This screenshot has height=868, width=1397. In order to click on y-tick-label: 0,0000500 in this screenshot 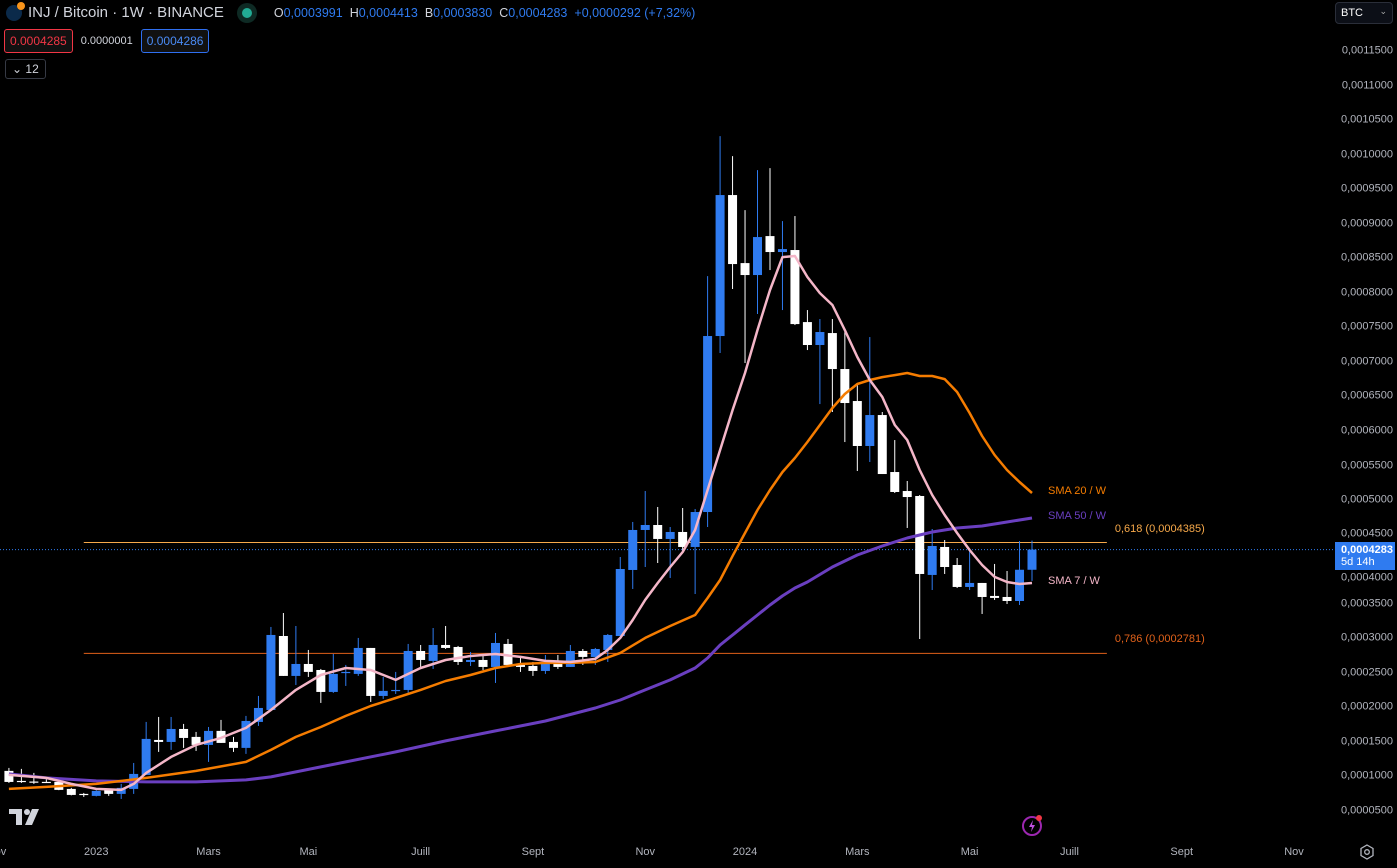, I will do `click(1367, 810)`.